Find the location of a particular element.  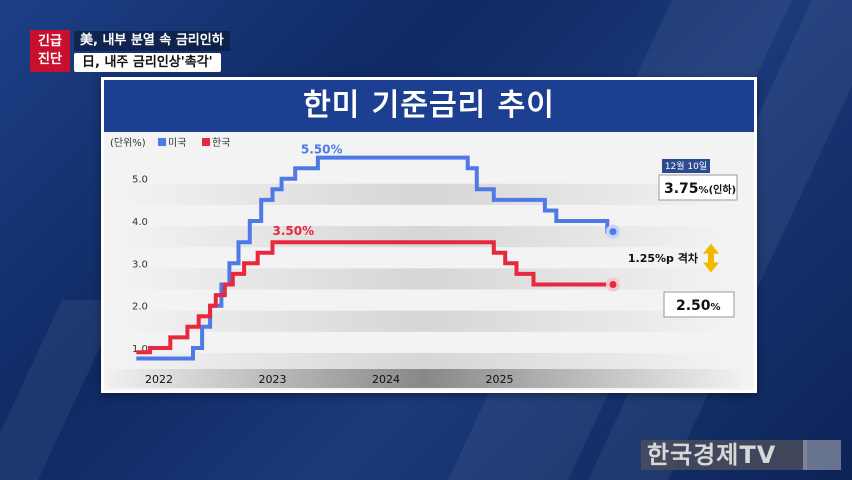

legend-label-kr: 한국 is located at coordinates (221, 143).